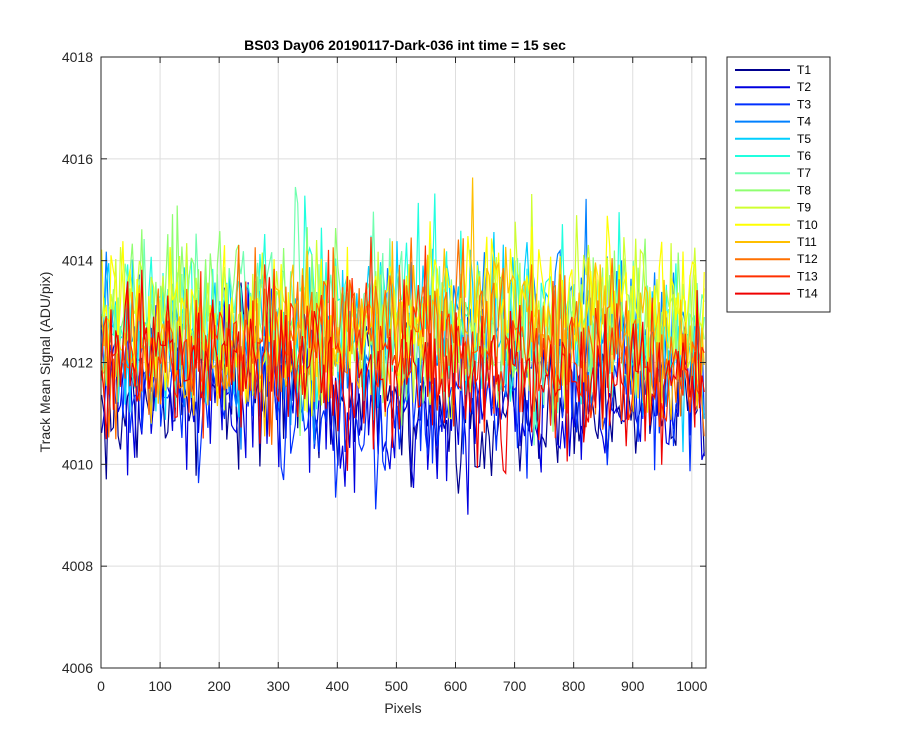  What do you see at coordinates (574, 686) in the screenshot?
I see `x-tick-label: 800` at bounding box center [574, 686].